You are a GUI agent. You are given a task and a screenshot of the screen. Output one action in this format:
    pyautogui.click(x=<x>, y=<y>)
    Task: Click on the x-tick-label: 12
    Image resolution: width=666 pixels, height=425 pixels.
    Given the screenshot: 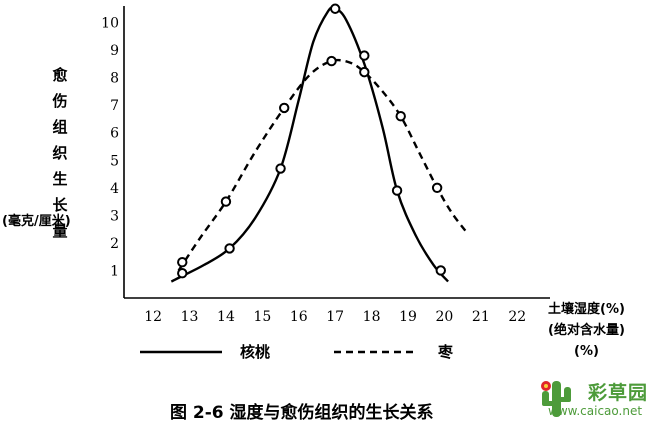 What is the action you would take?
    pyautogui.click(x=153, y=317)
    